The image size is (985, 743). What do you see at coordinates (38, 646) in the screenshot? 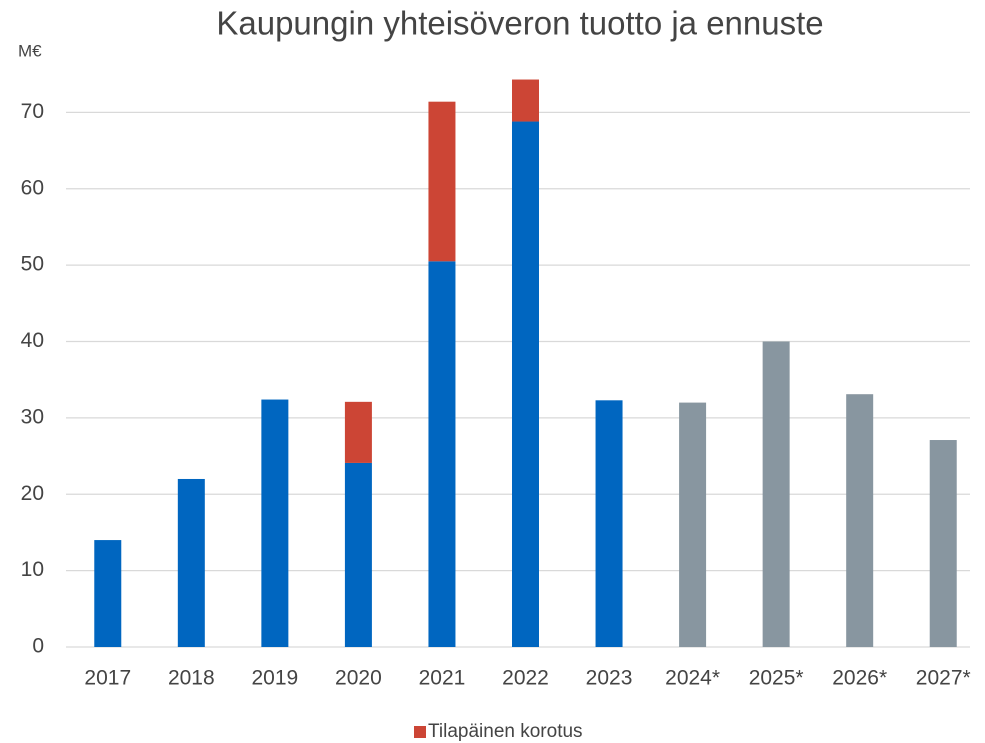
I see `y-tick-label: 0` at bounding box center [38, 646].